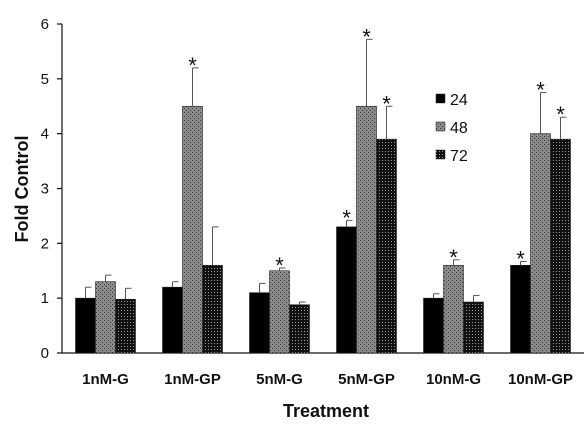  I want to click on y-tick-label: 4, so click(45, 134).